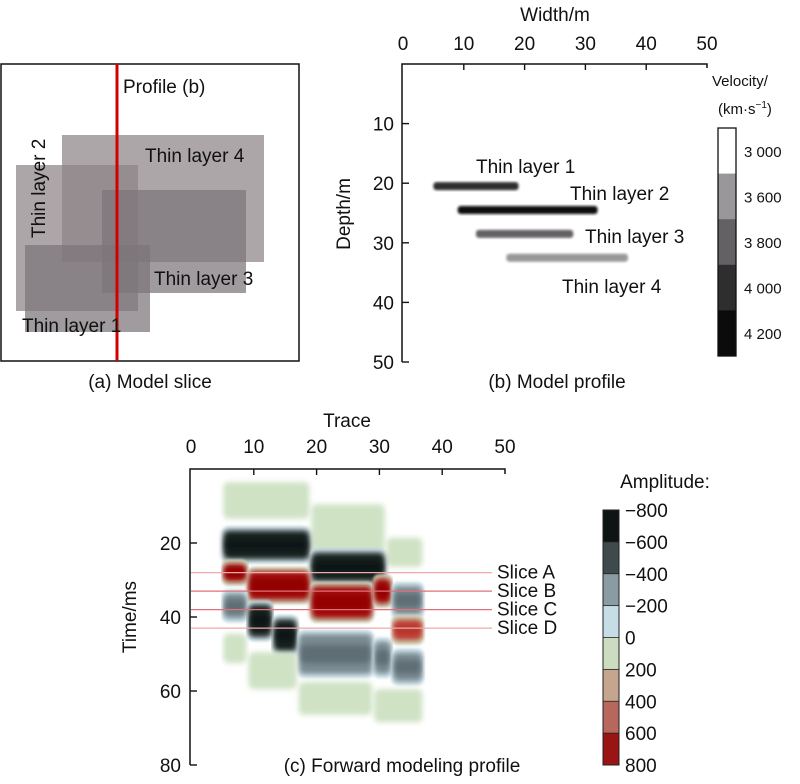  What do you see at coordinates (665, 482) in the screenshot?
I see `amplitude-colorbar-title: Amplitude:` at bounding box center [665, 482].